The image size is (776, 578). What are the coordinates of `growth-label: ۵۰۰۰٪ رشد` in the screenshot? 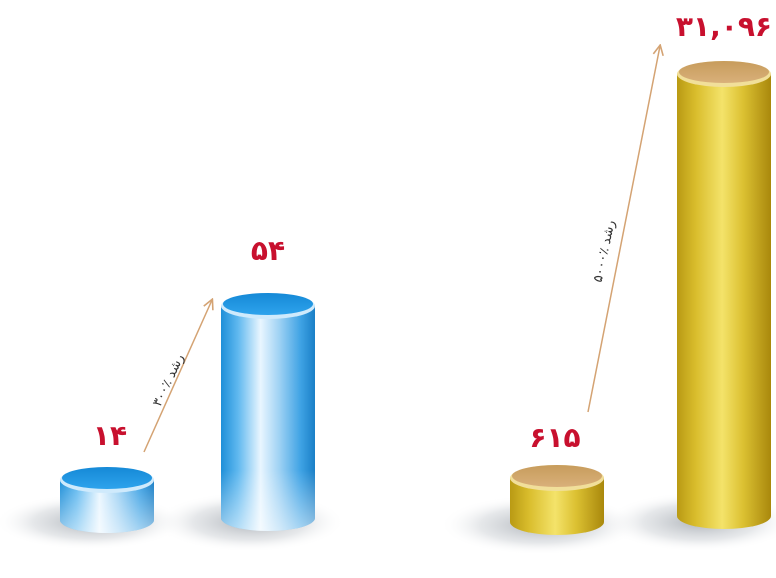 It's located at (605, 251).